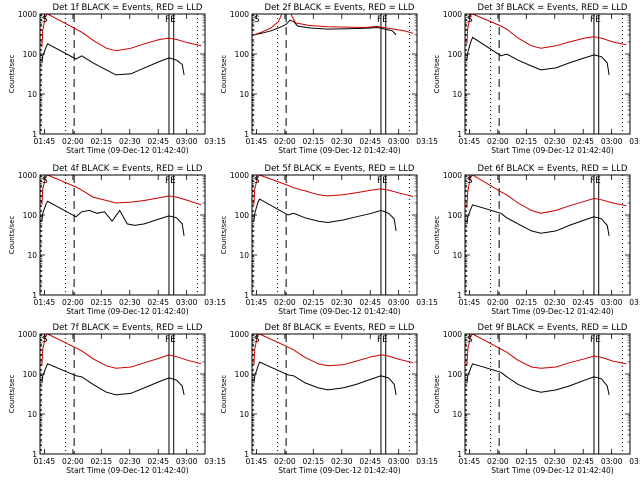 The width and height of the screenshot is (640, 480). I want to click on chart-title: Det 2f BLACK = Events, RED = LLD, so click(340, 8).